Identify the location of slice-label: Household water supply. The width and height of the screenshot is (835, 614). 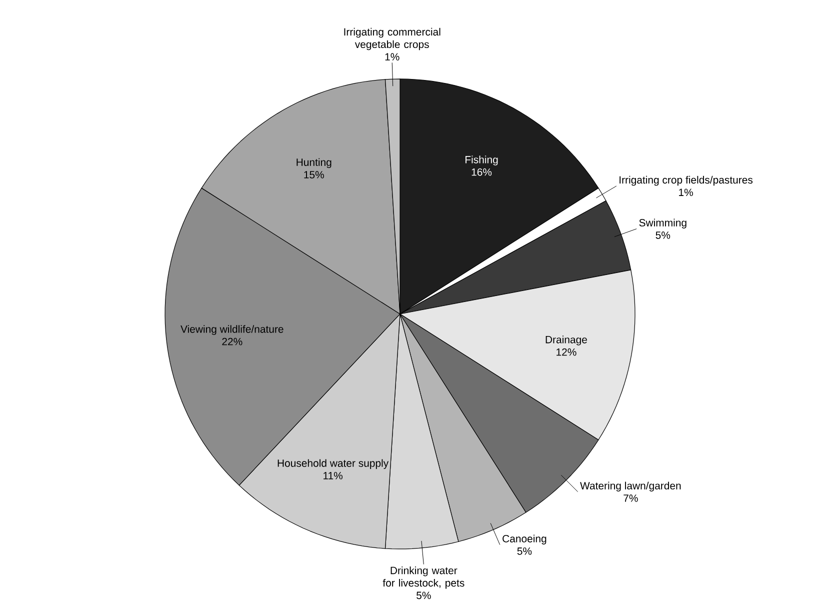
(333, 464).